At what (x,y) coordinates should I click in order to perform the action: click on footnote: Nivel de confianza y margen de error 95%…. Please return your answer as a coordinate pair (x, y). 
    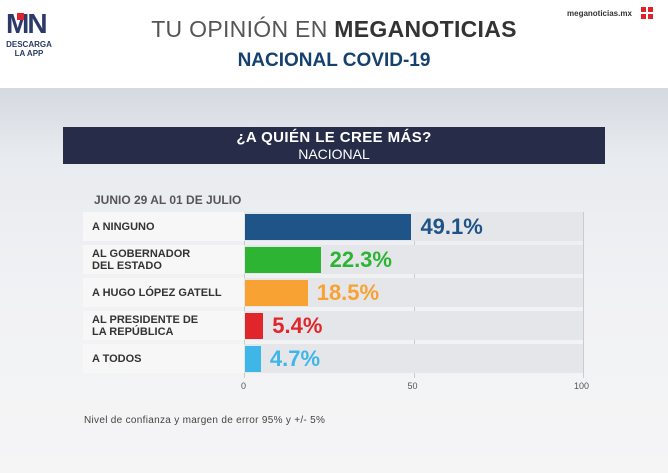
    Looking at the image, I should click on (205, 420).